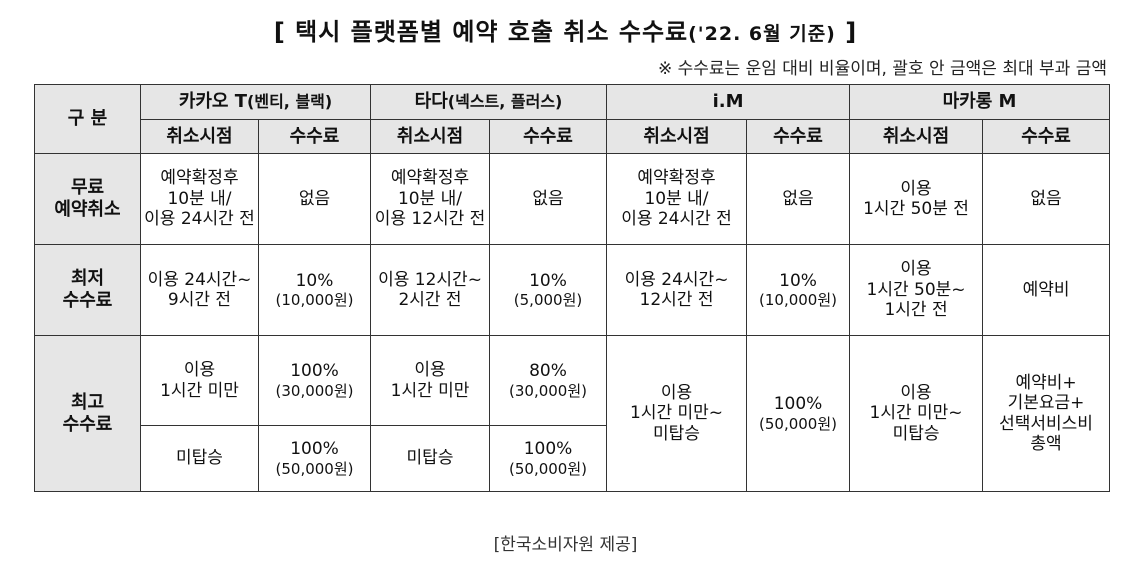 The height and width of the screenshot is (569, 1131). I want to click on cancel-time-cell: 이용 1시간 50분 전, so click(916, 199).